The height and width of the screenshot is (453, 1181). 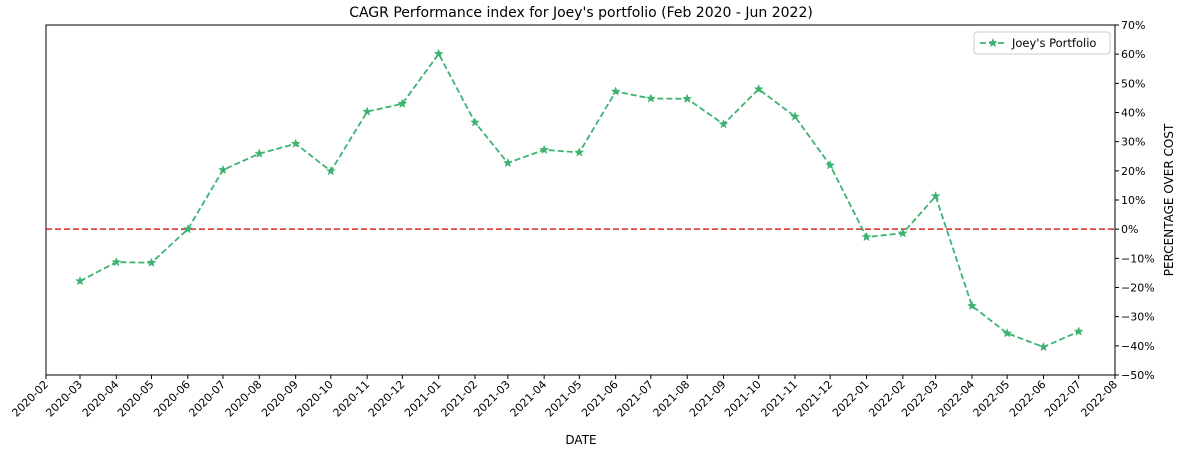 I want to click on x-tick-label: 2021-04, so click(x=529, y=399).